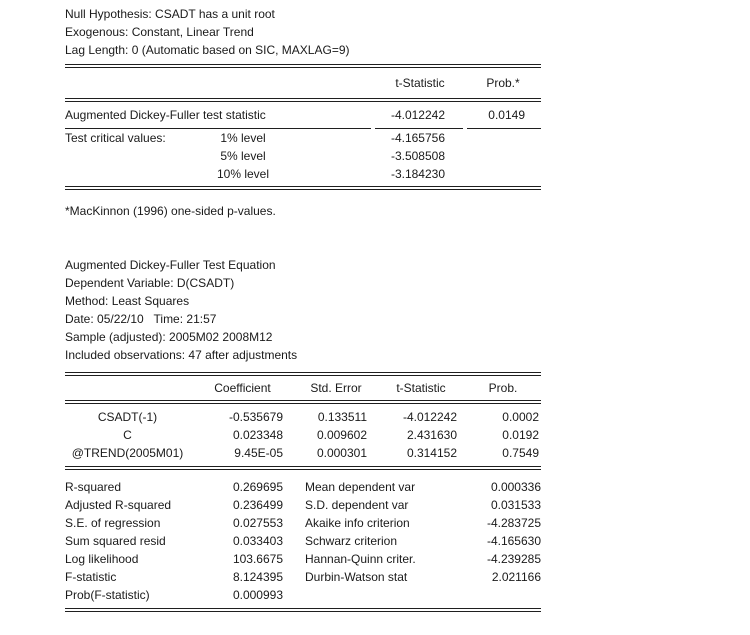 Image resolution: width=750 pixels, height=635 pixels. What do you see at coordinates (257, 435) in the screenshot?
I see `coefficient-value: 0.023348` at bounding box center [257, 435].